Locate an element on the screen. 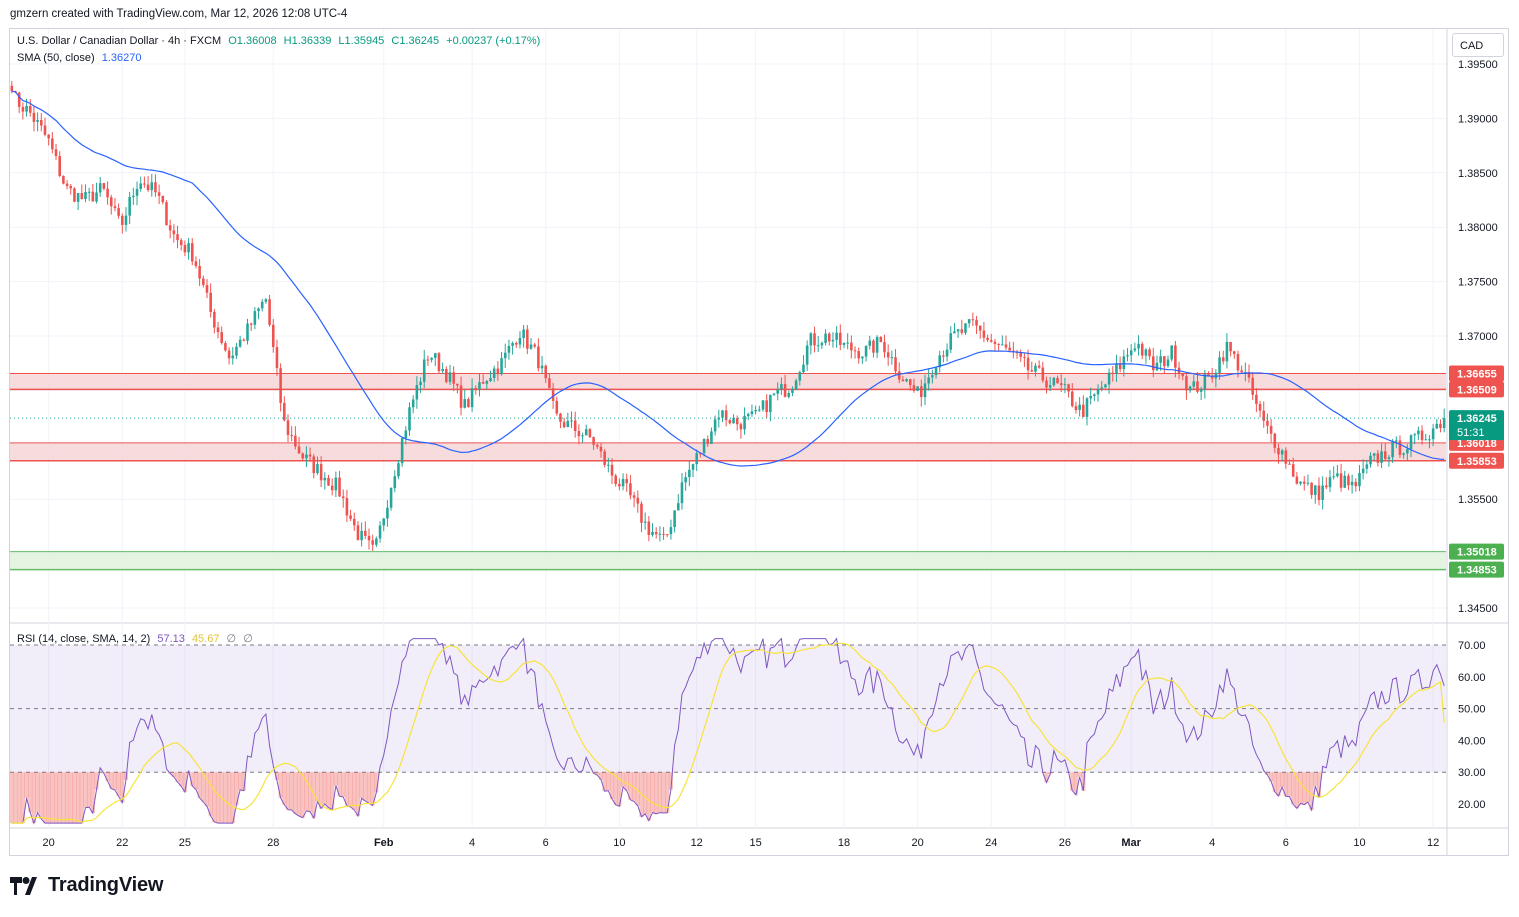 This screenshot has height=917, width=1519. price-tick-label: 1.35500 is located at coordinates (1478, 500).